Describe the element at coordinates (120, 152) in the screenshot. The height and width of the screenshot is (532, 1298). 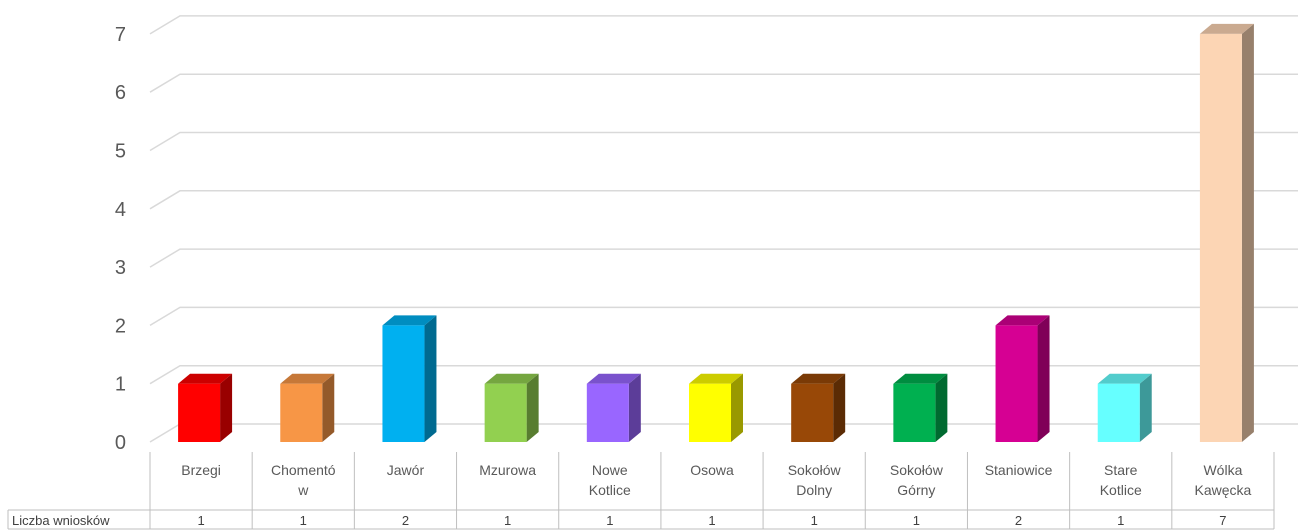
I see `y-tick-label: 5` at that location.